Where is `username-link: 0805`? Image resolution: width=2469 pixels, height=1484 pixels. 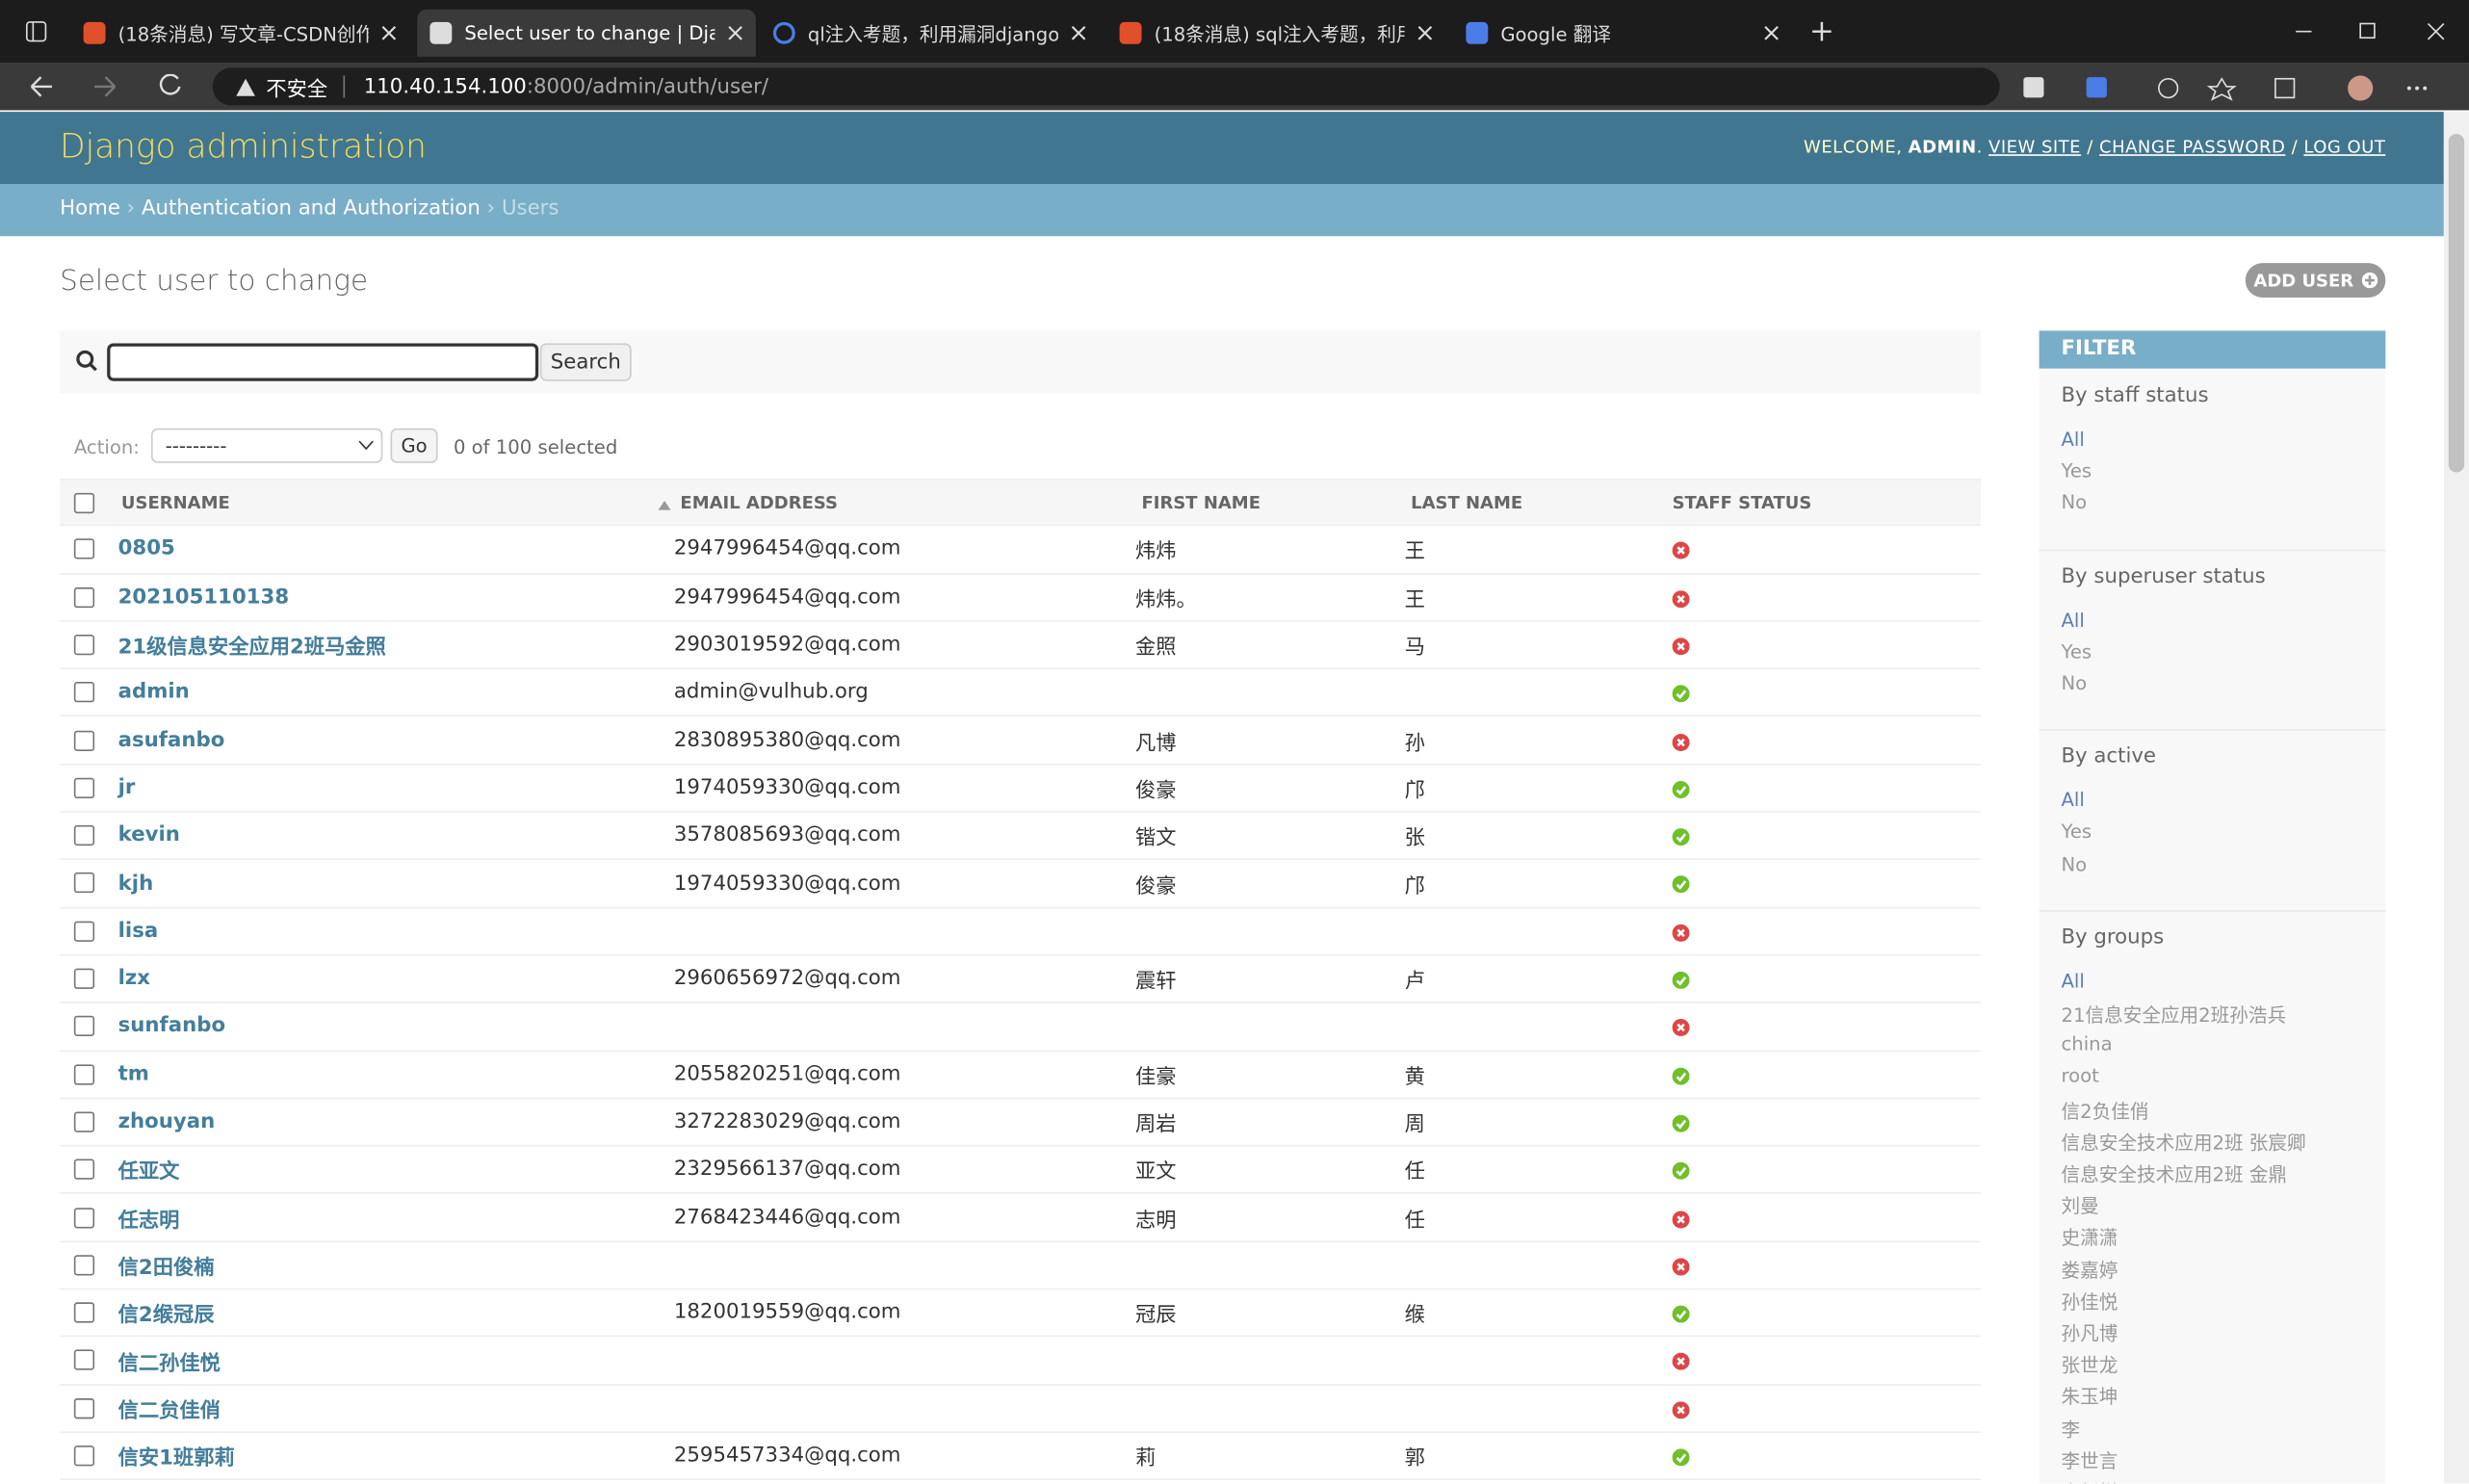
username-link: 0805 is located at coordinates (146, 549).